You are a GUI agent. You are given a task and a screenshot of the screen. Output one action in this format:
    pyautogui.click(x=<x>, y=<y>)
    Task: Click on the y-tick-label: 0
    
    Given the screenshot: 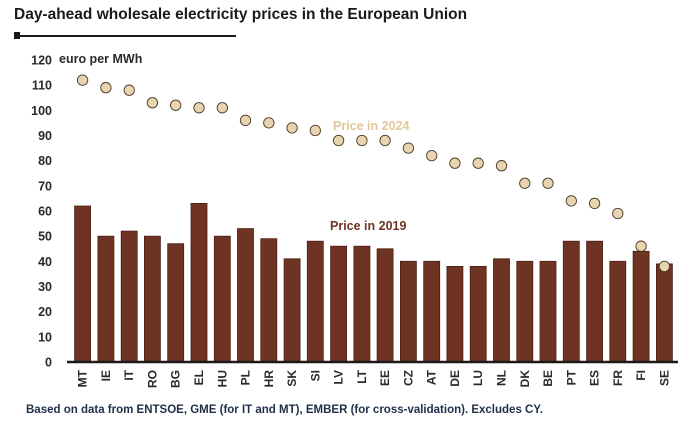 What is the action you would take?
    pyautogui.click(x=48, y=363)
    